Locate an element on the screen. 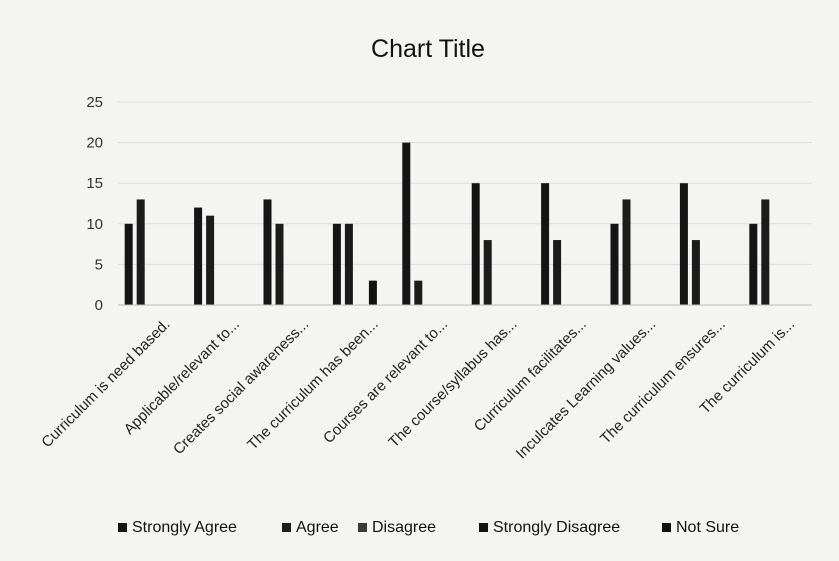 The width and height of the screenshot is (839, 561). y-tick-label: 10 is located at coordinates (94, 224).